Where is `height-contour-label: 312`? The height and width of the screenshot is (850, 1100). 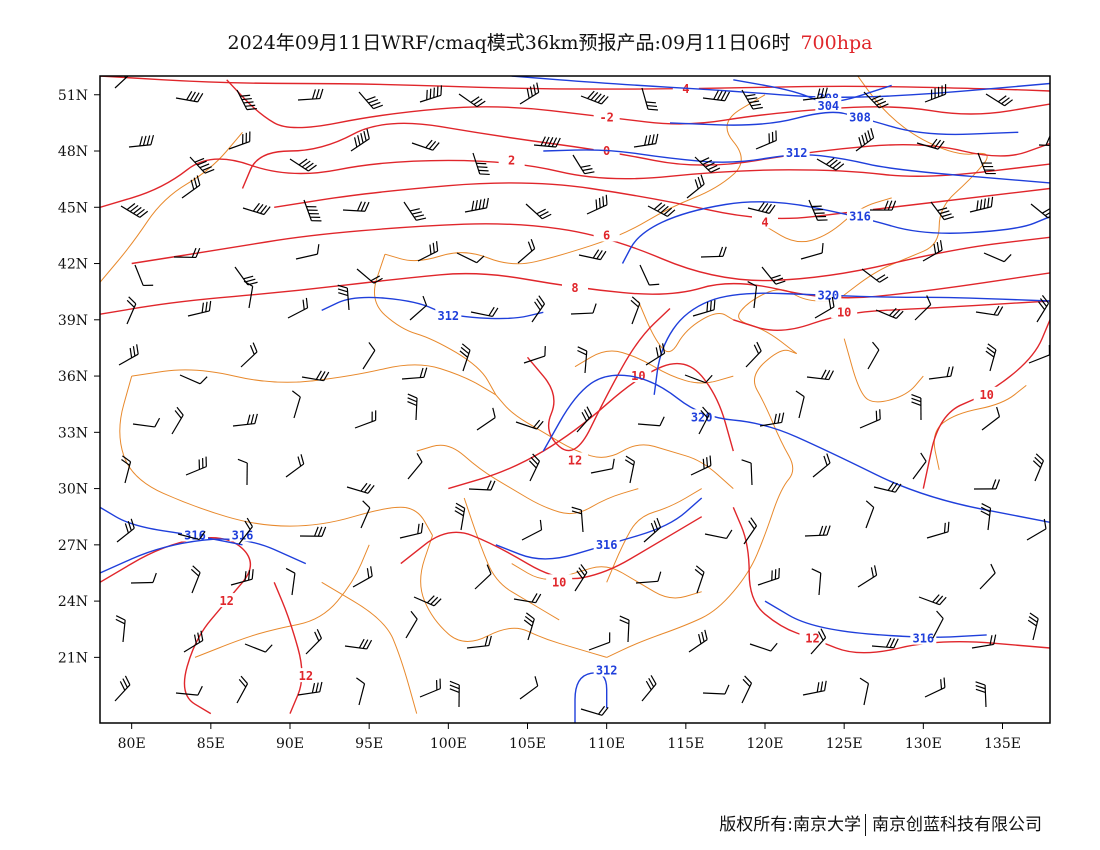 height-contour-label: 312 is located at coordinates (448, 316).